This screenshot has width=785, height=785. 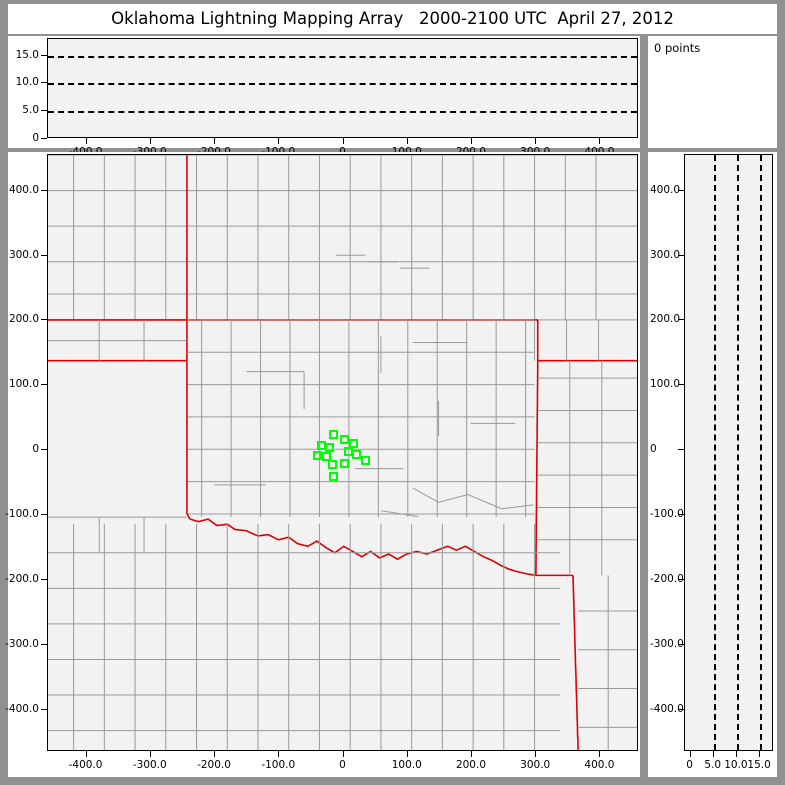 I want to click on x-tick-label: 400.0, so click(x=599, y=765).